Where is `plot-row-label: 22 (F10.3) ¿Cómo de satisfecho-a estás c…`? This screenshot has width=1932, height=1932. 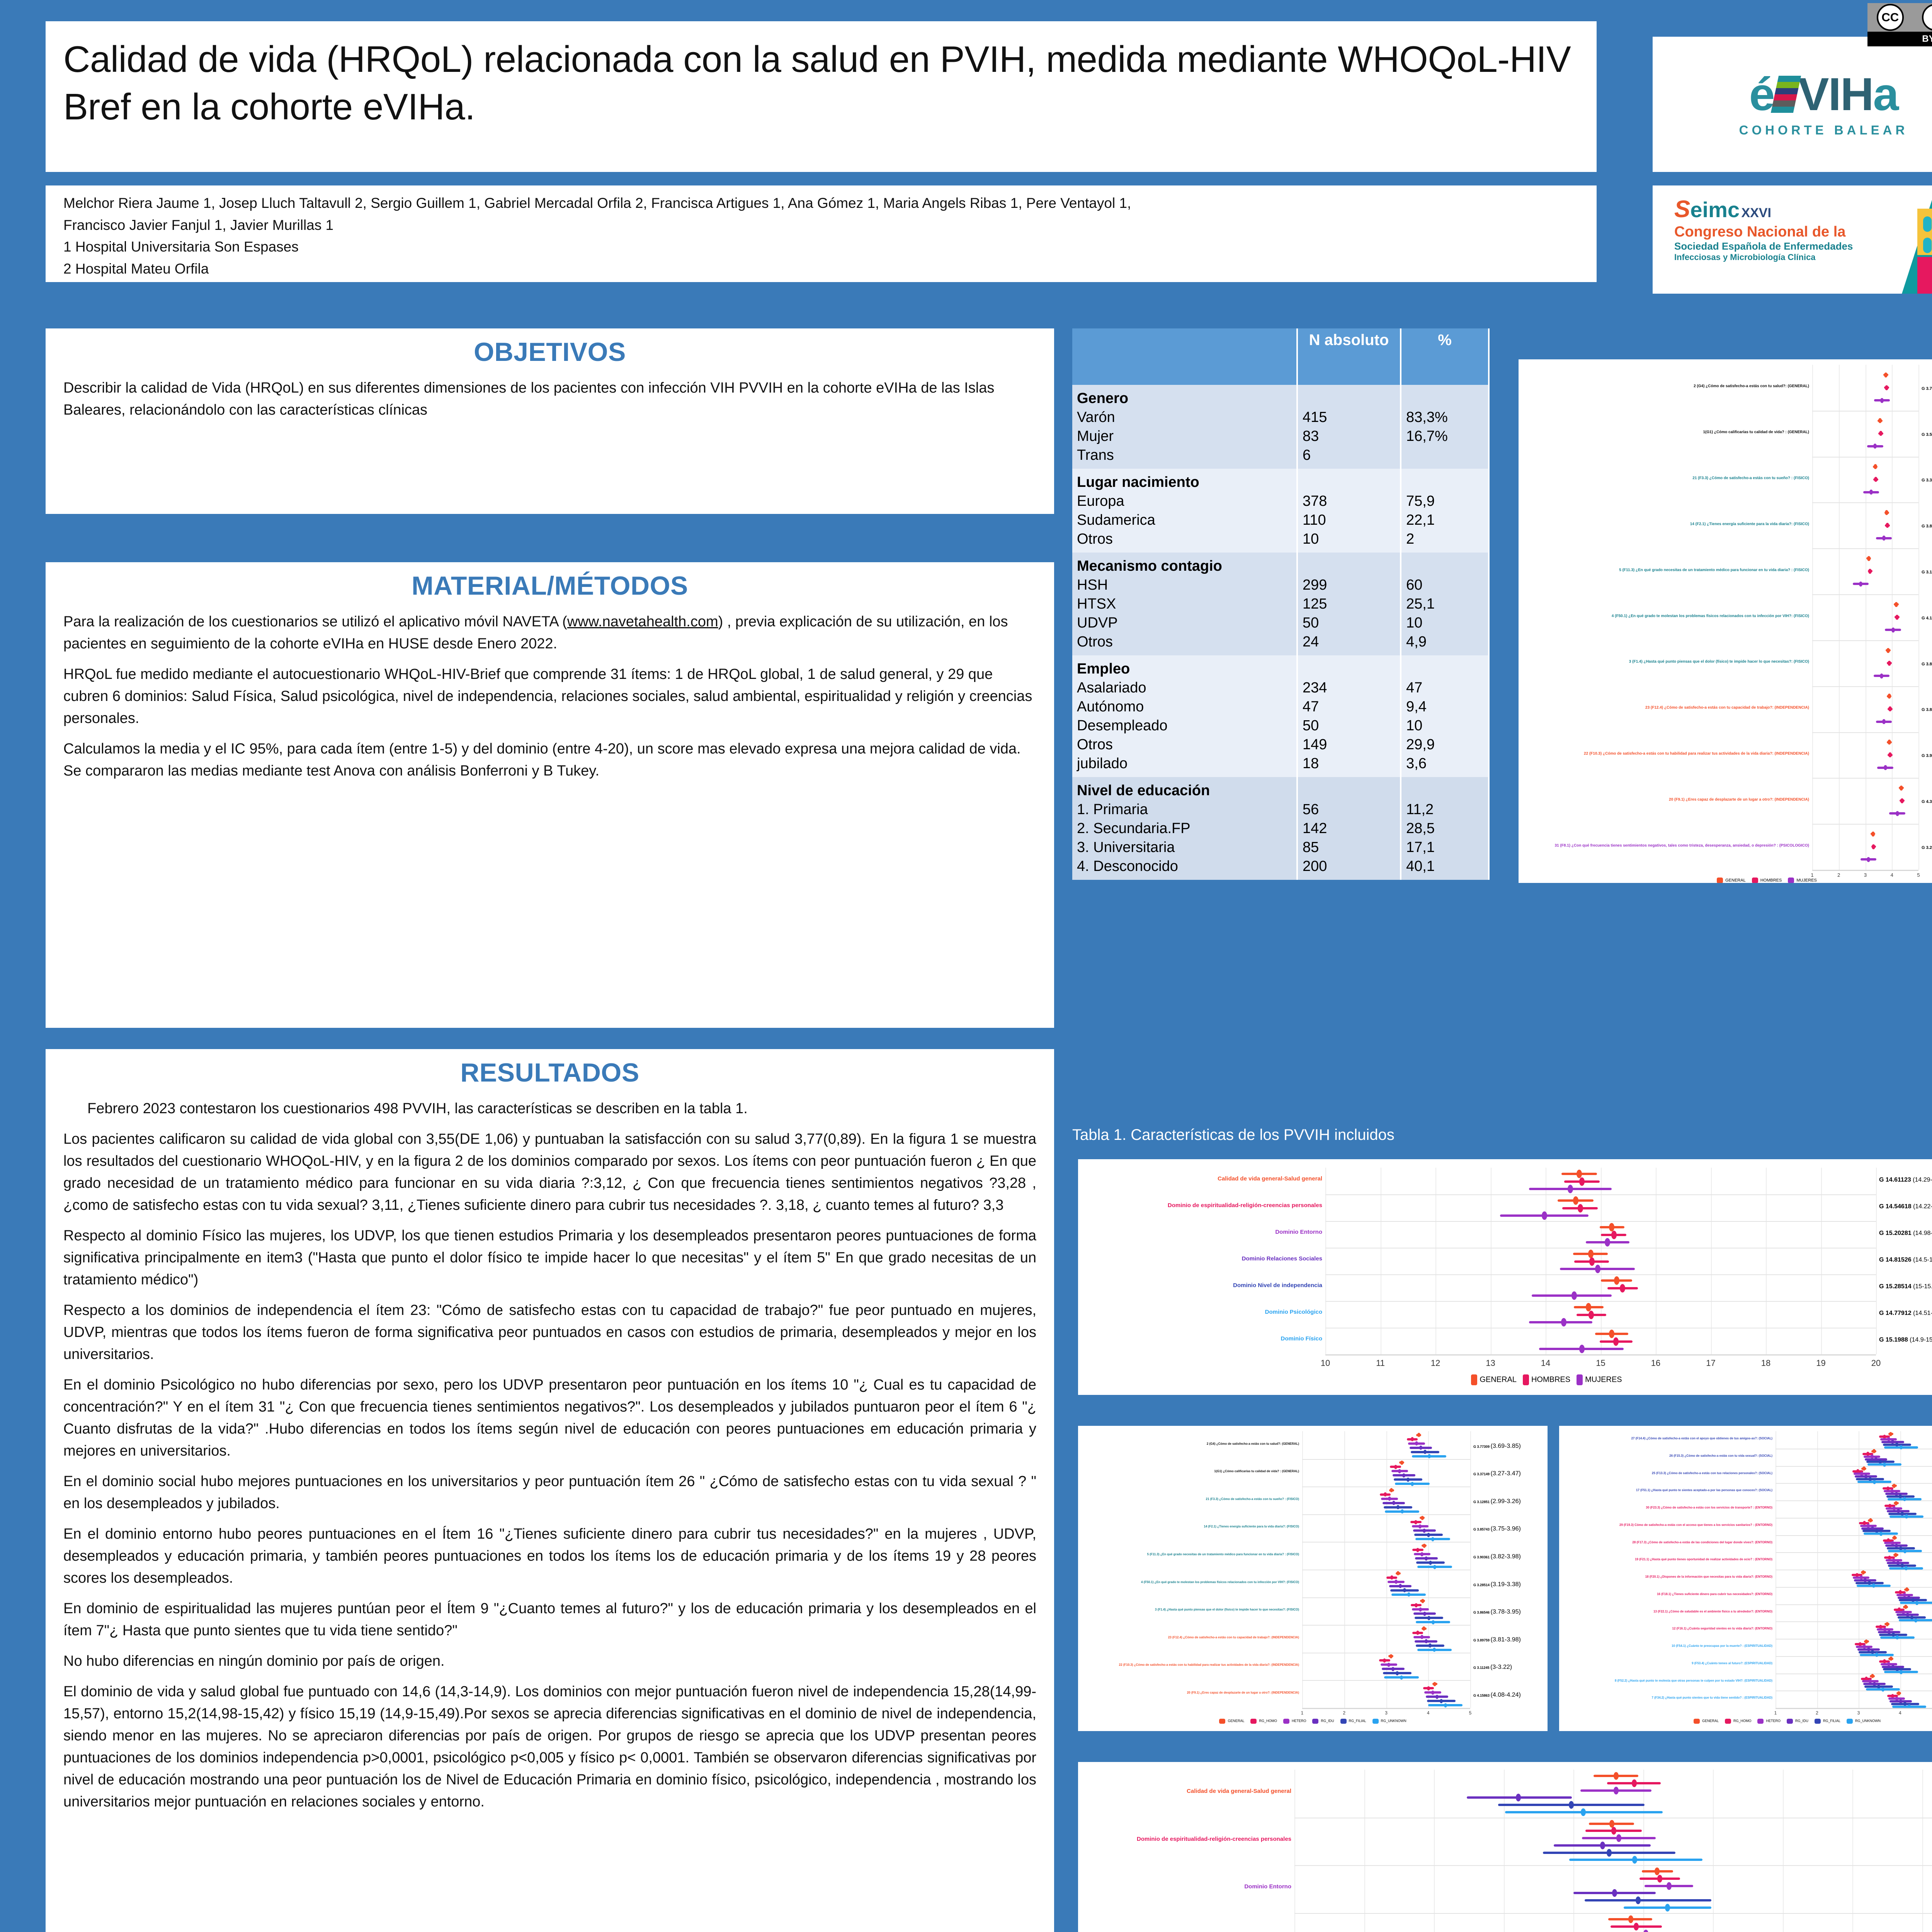
plot-row-label: 22 (F10.3) ¿Cómo de satisfecho-a estás c… is located at coordinates (1209, 1665).